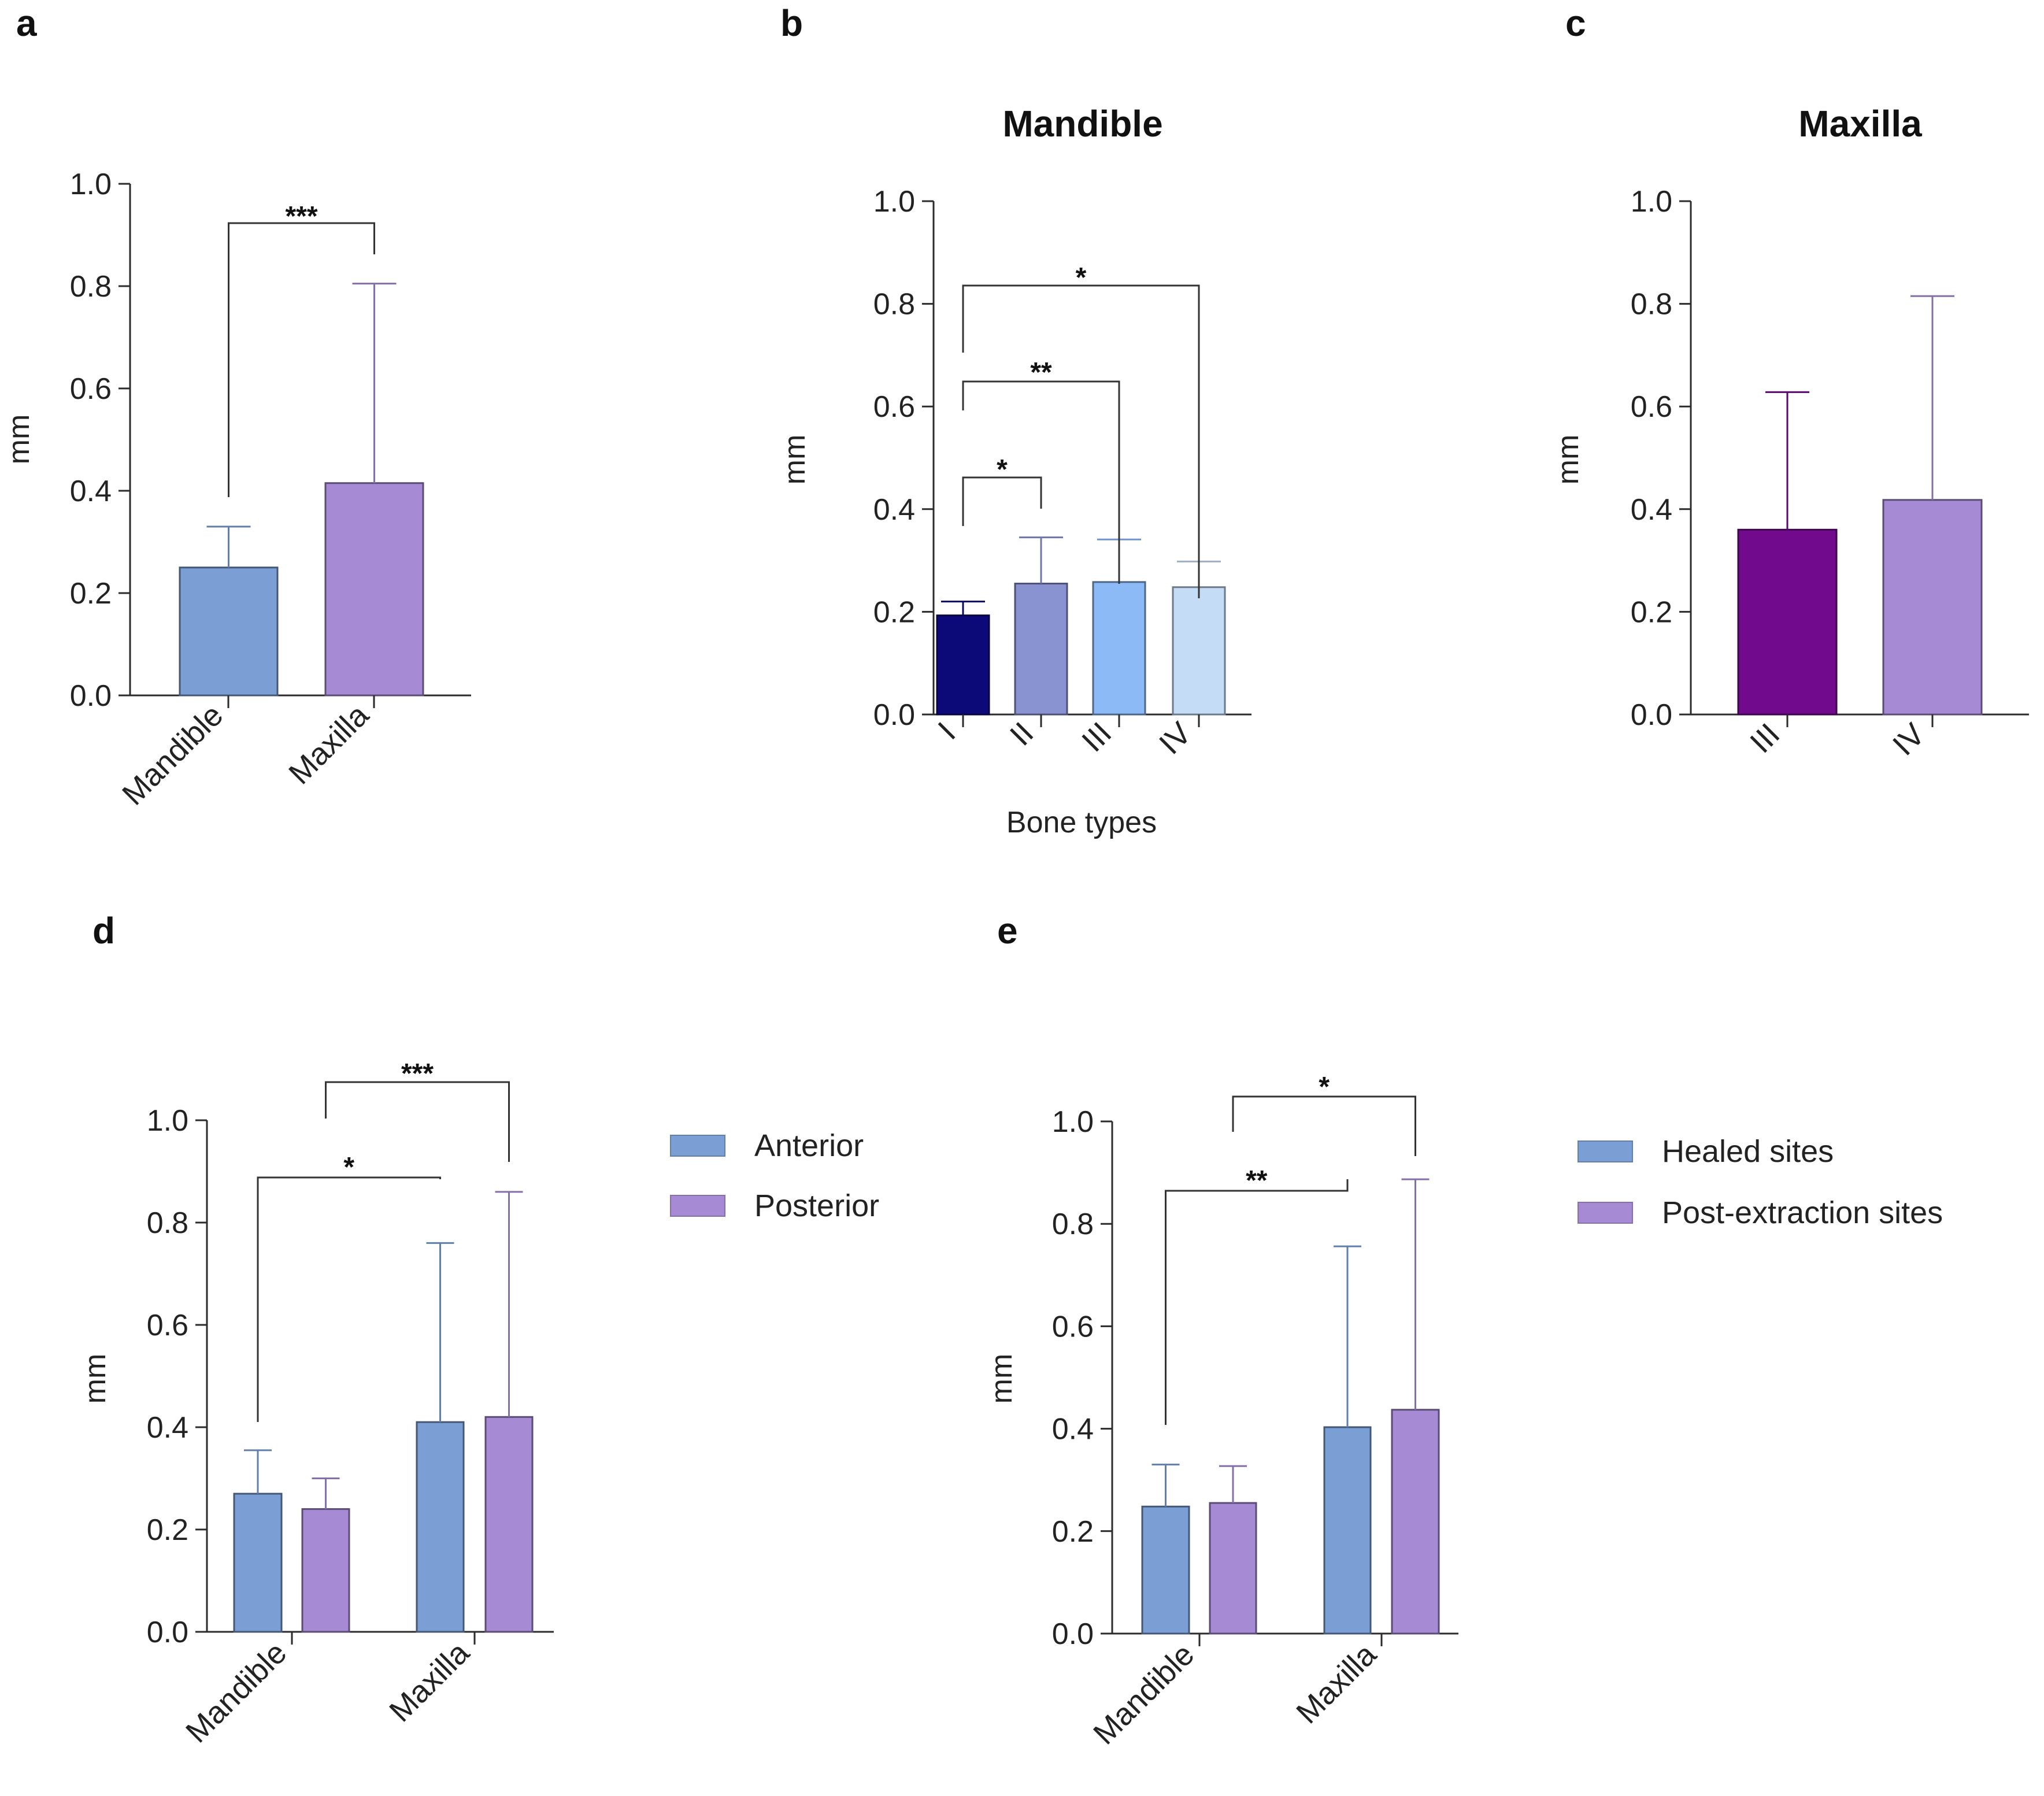  I want to click on panel-a: a 0.0 0.2 0.4 0.6 0.8 1.0 mm Mandible Maxilla ***, so click(236, 407).